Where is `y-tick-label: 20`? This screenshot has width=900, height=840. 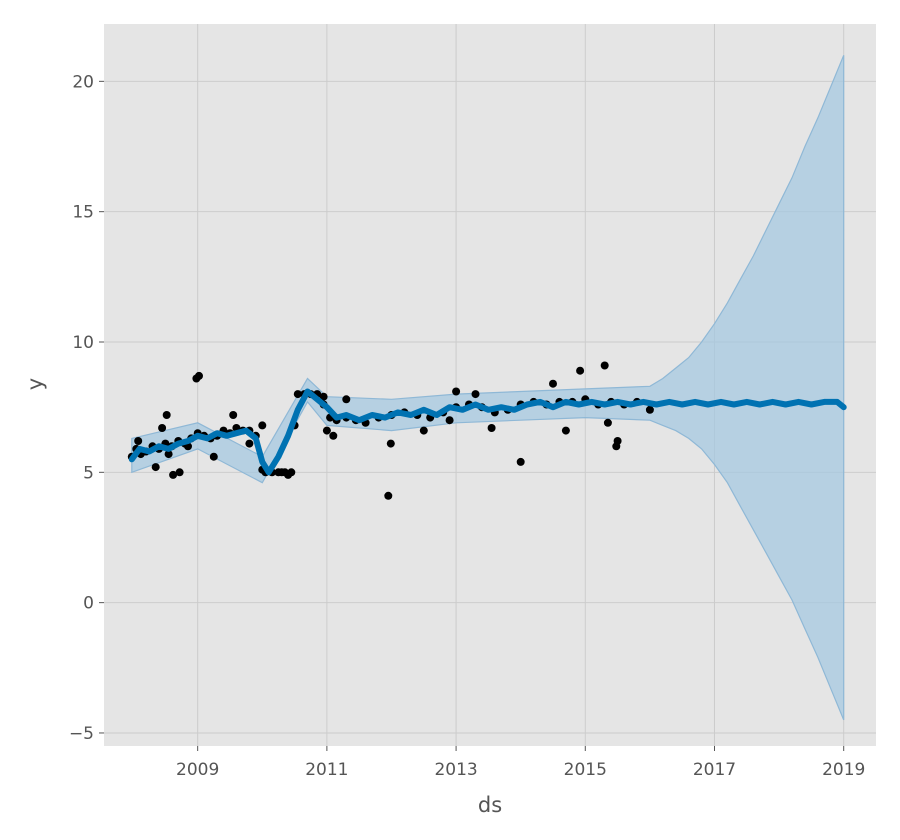 y-tick-label: 20 is located at coordinates (83, 82).